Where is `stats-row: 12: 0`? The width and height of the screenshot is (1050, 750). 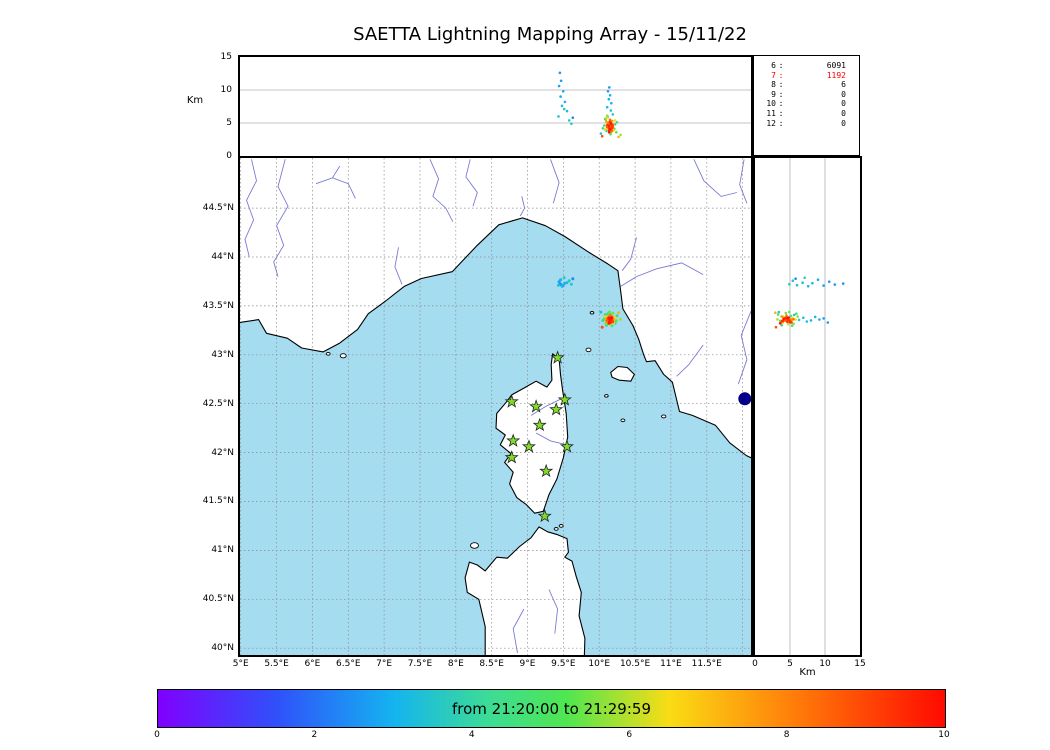
stats-row: 12: 0 is located at coordinates (806, 124).